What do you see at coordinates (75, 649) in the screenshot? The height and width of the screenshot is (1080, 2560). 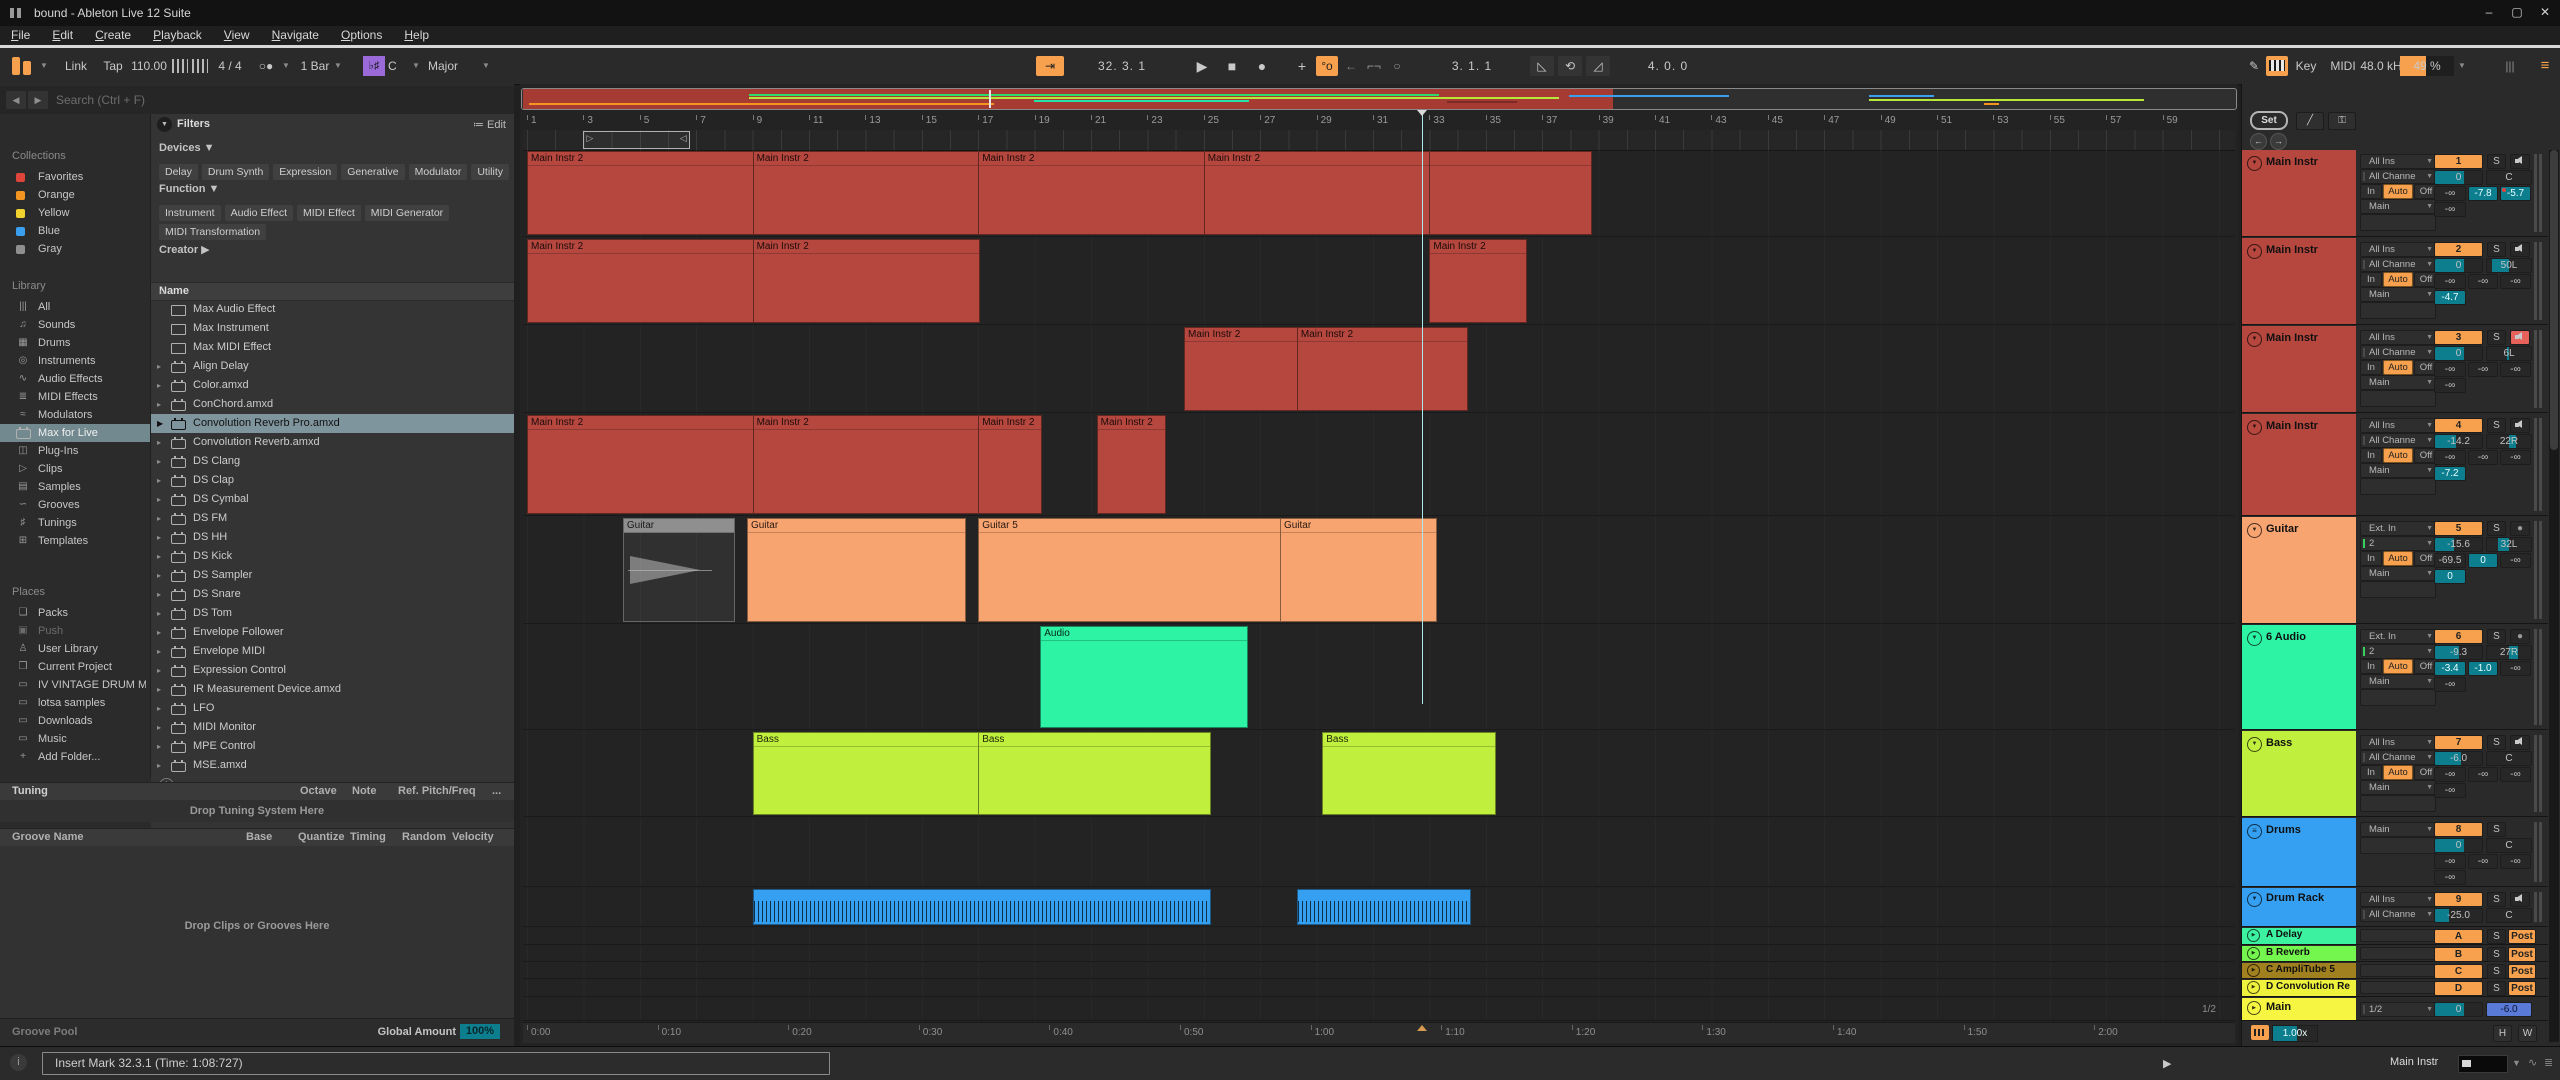 I see `sidebar-item-user-library: ♙ User Library` at bounding box center [75, 649].